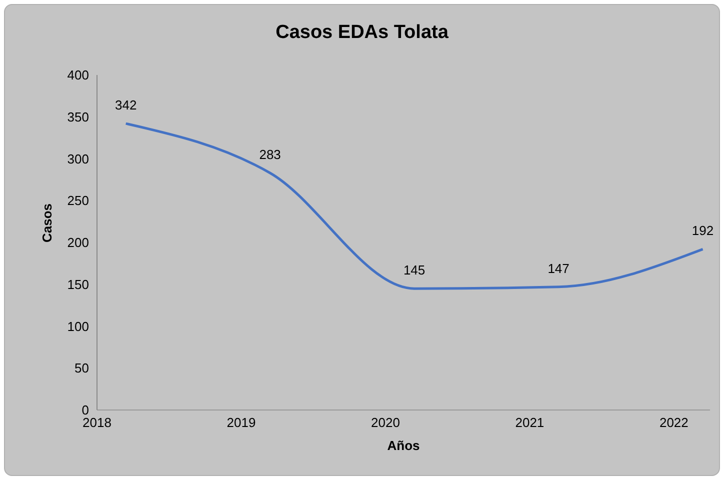 The image size is (724, 480). Describe the element at coordinates (97, 422) in the screenshot. I see `x-tick-label: 2018` at that location.